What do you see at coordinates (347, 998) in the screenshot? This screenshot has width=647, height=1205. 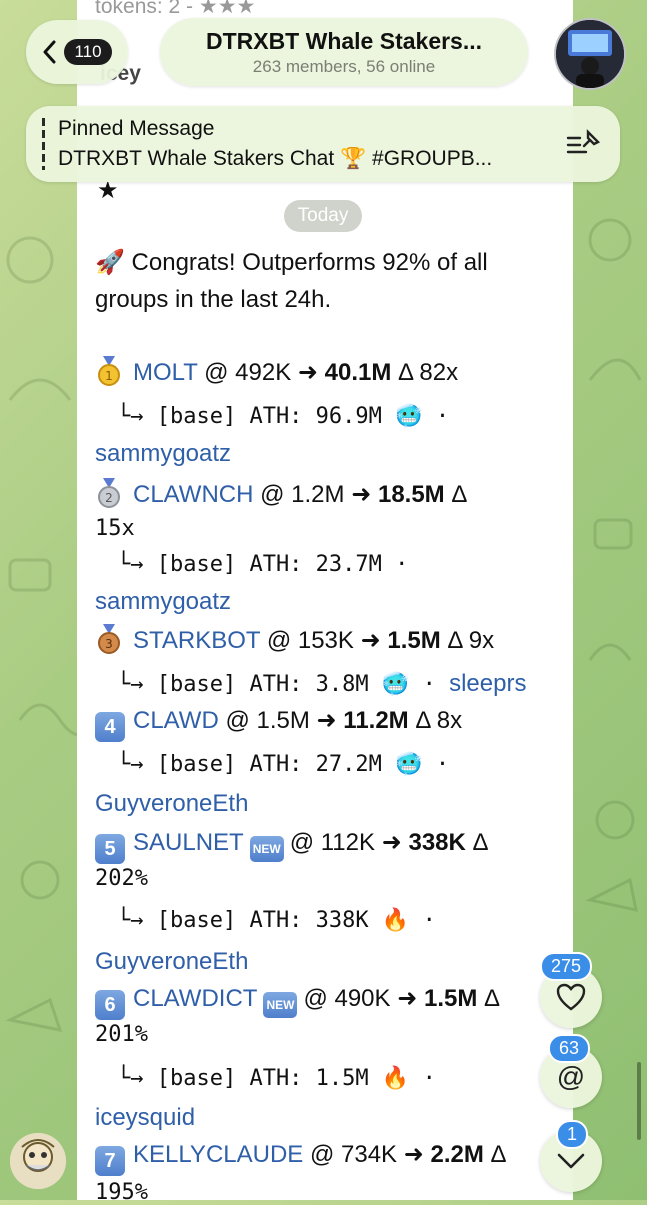 I see `entry-from: @ 490K` at bounding box center [347, 998].